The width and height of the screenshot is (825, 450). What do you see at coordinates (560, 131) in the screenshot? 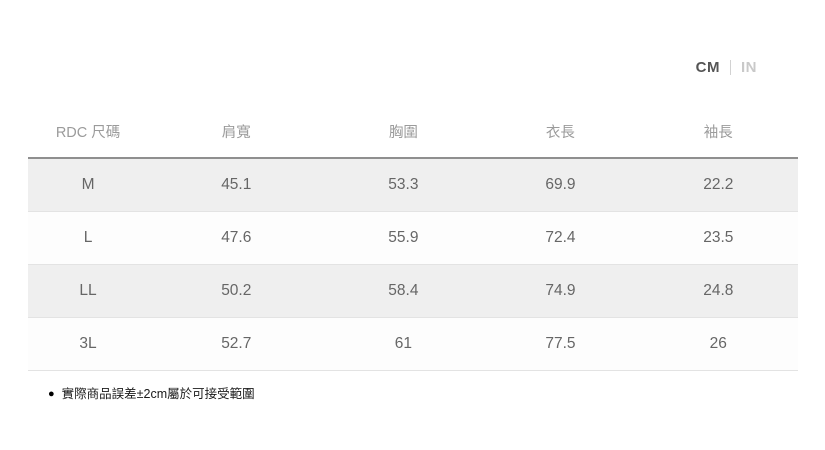
I see `column-header-length: 衣長` at bounding box center [560, 131].